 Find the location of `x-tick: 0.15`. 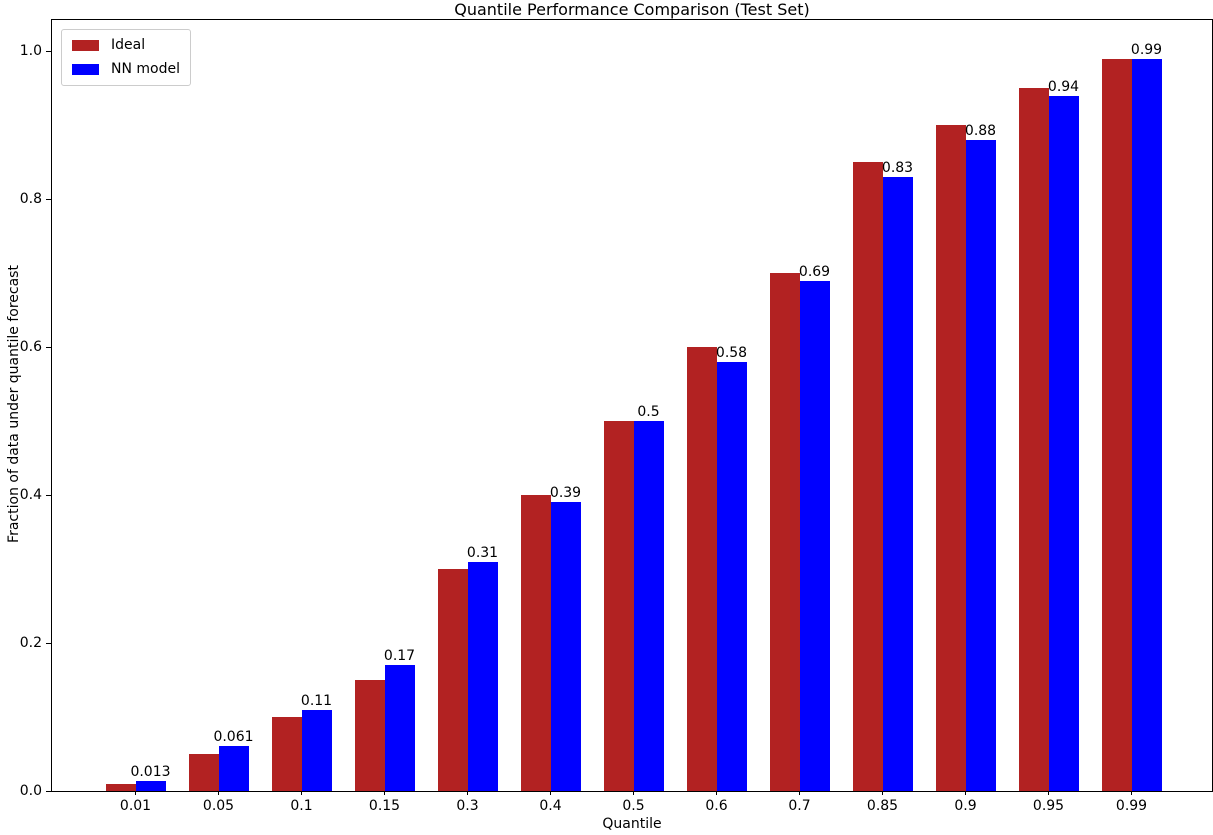

x-tick: 0.15 is located at coordinates (384, 802).